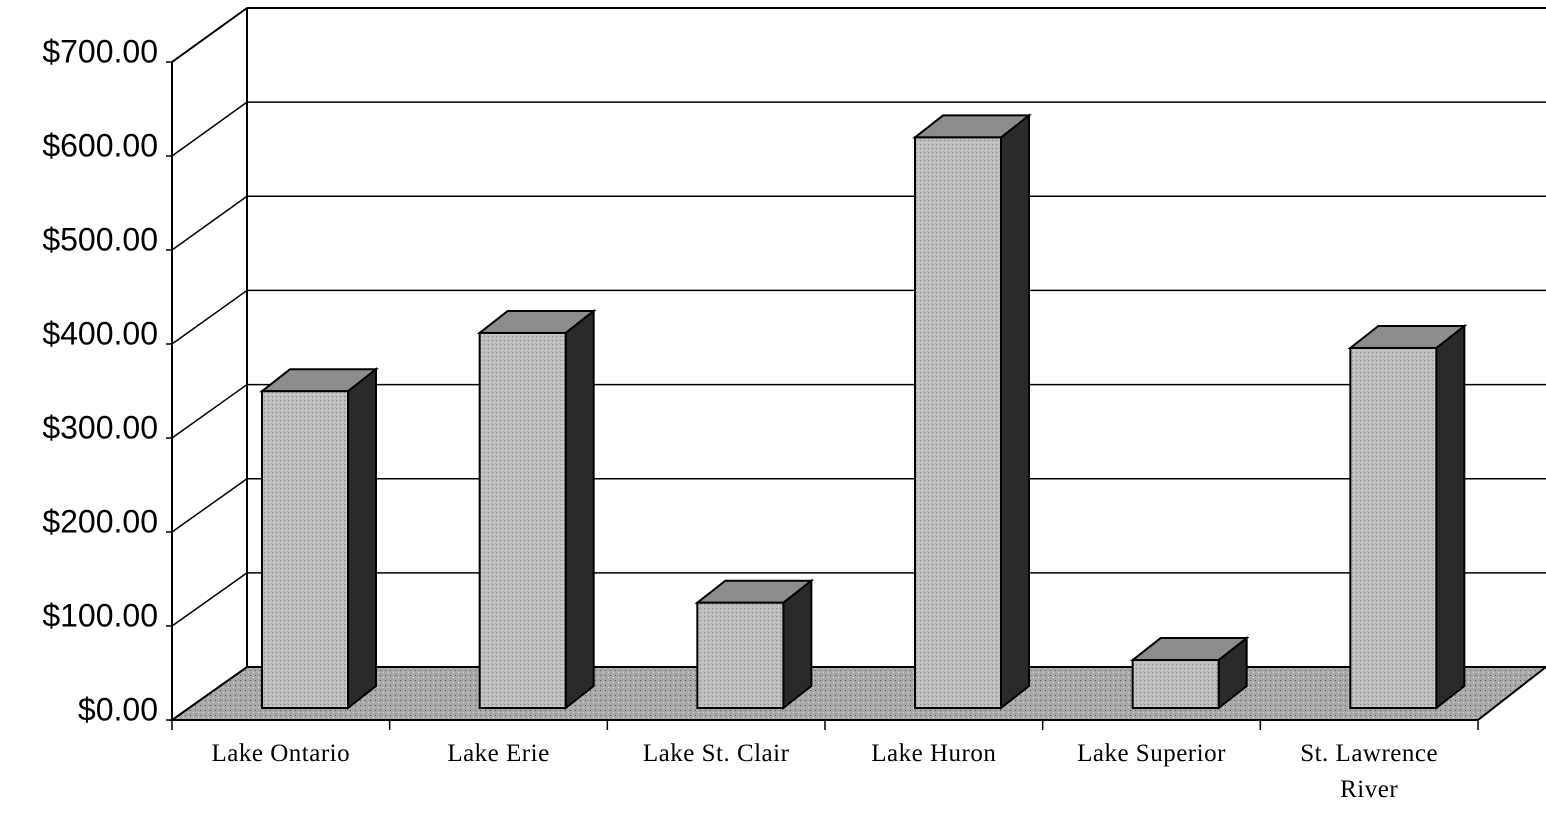 This screenshot has width=1546, height=817. What do you see at coordinates (100, 521) in the screenshot?
I see `y-tick-label: $200.00` at bounding box center [100, 521].